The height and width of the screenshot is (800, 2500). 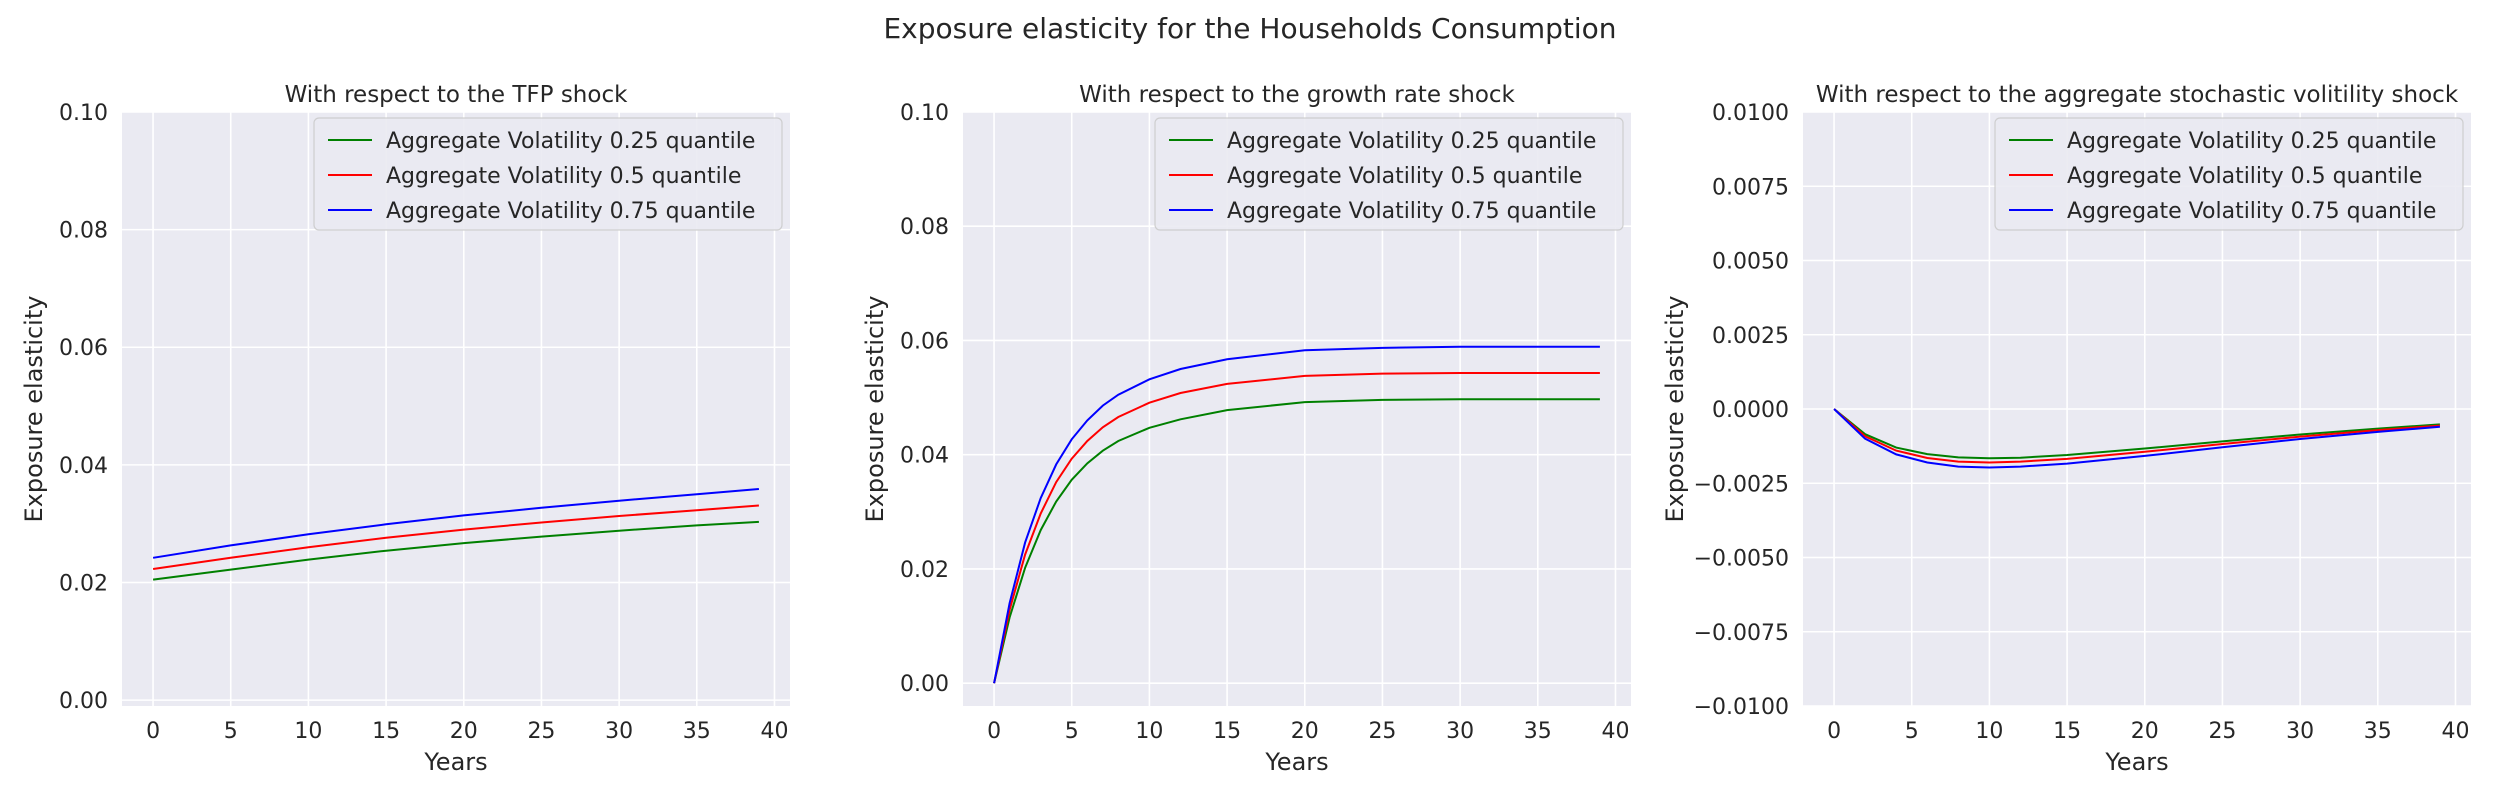 I want to click on y-tick-label: 0.0100, so click(x=1750, y=113).